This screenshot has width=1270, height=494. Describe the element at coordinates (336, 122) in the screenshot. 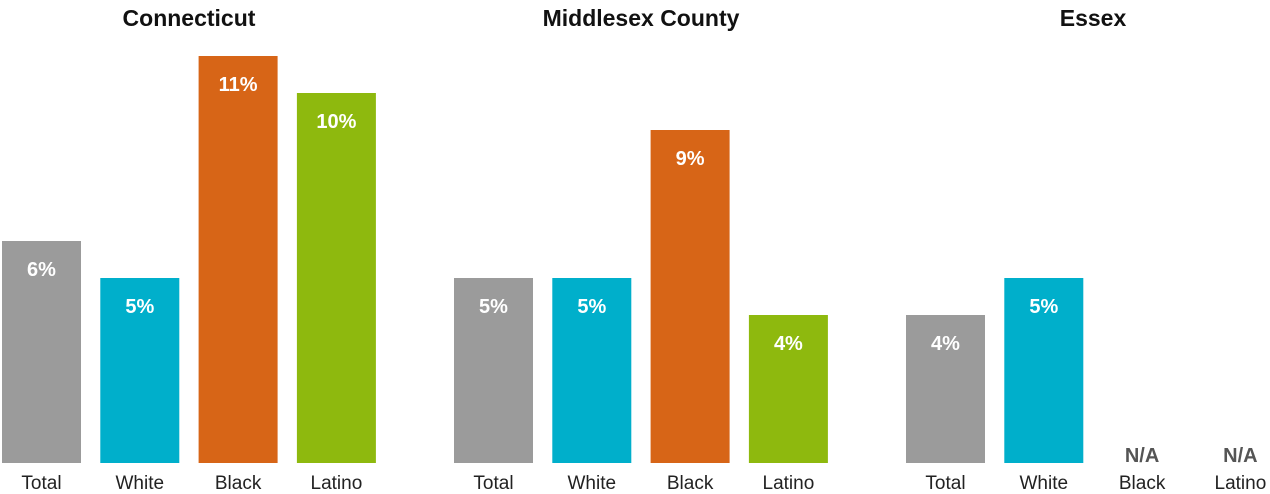

I see `value-label: 10%` at that location.